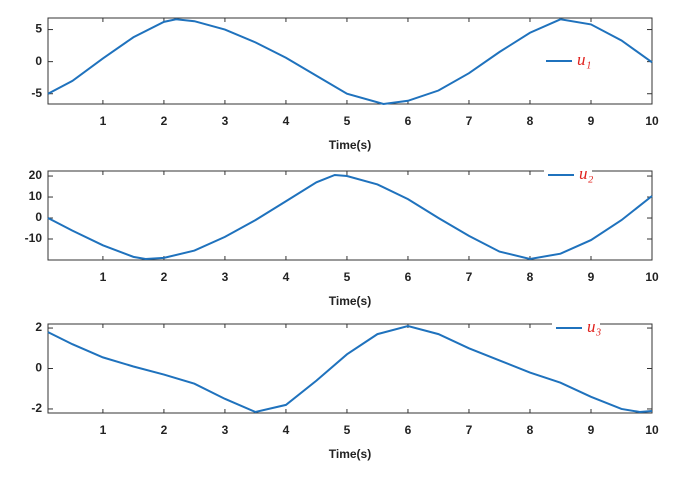 This screenshot has height=484, width=699. What do you see at coordinates (36, 175) in the screenshot?
I see `y-tick-label: 20` at bounding box center [36, 175].